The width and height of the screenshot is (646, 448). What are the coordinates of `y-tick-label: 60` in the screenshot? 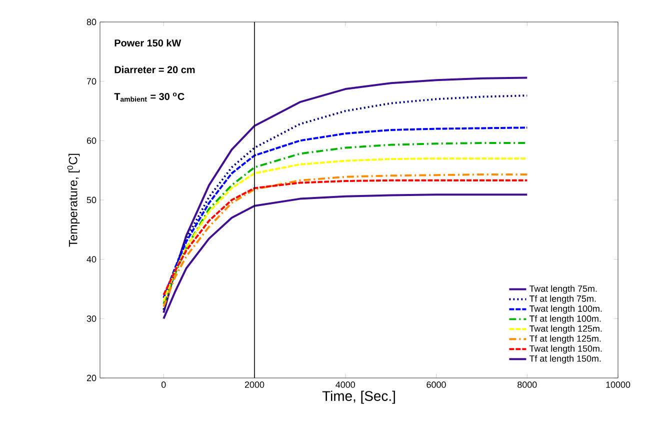 It's located at (91, 140).